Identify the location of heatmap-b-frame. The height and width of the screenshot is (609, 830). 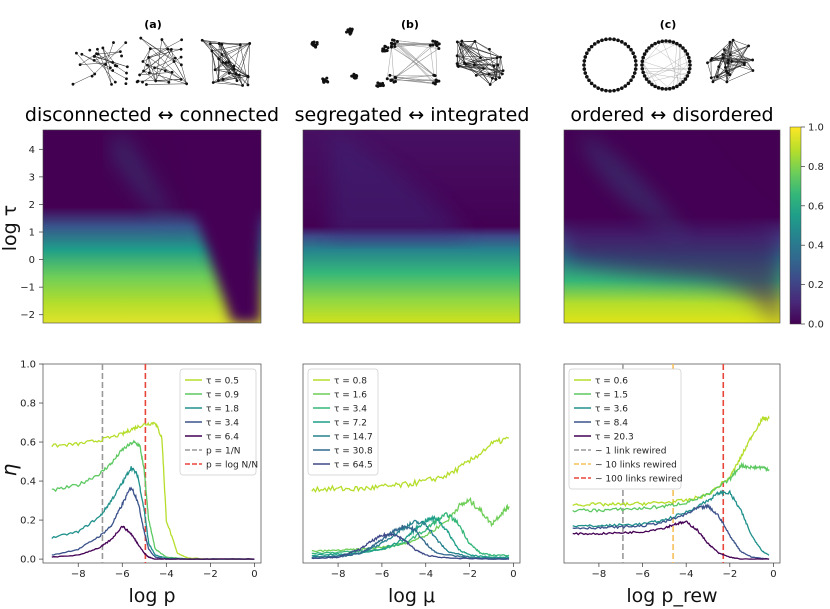
(411, 226).